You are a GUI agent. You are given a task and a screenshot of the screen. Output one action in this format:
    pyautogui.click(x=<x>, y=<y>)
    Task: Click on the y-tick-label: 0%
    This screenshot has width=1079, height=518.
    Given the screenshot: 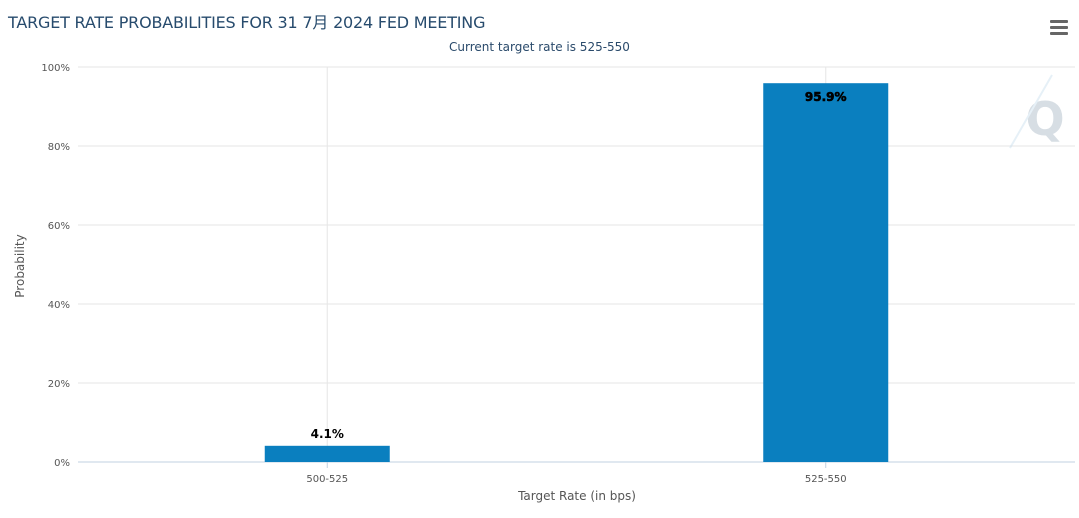 What is the action you would take?
    pyautogui.click(x=62, y=463)
    